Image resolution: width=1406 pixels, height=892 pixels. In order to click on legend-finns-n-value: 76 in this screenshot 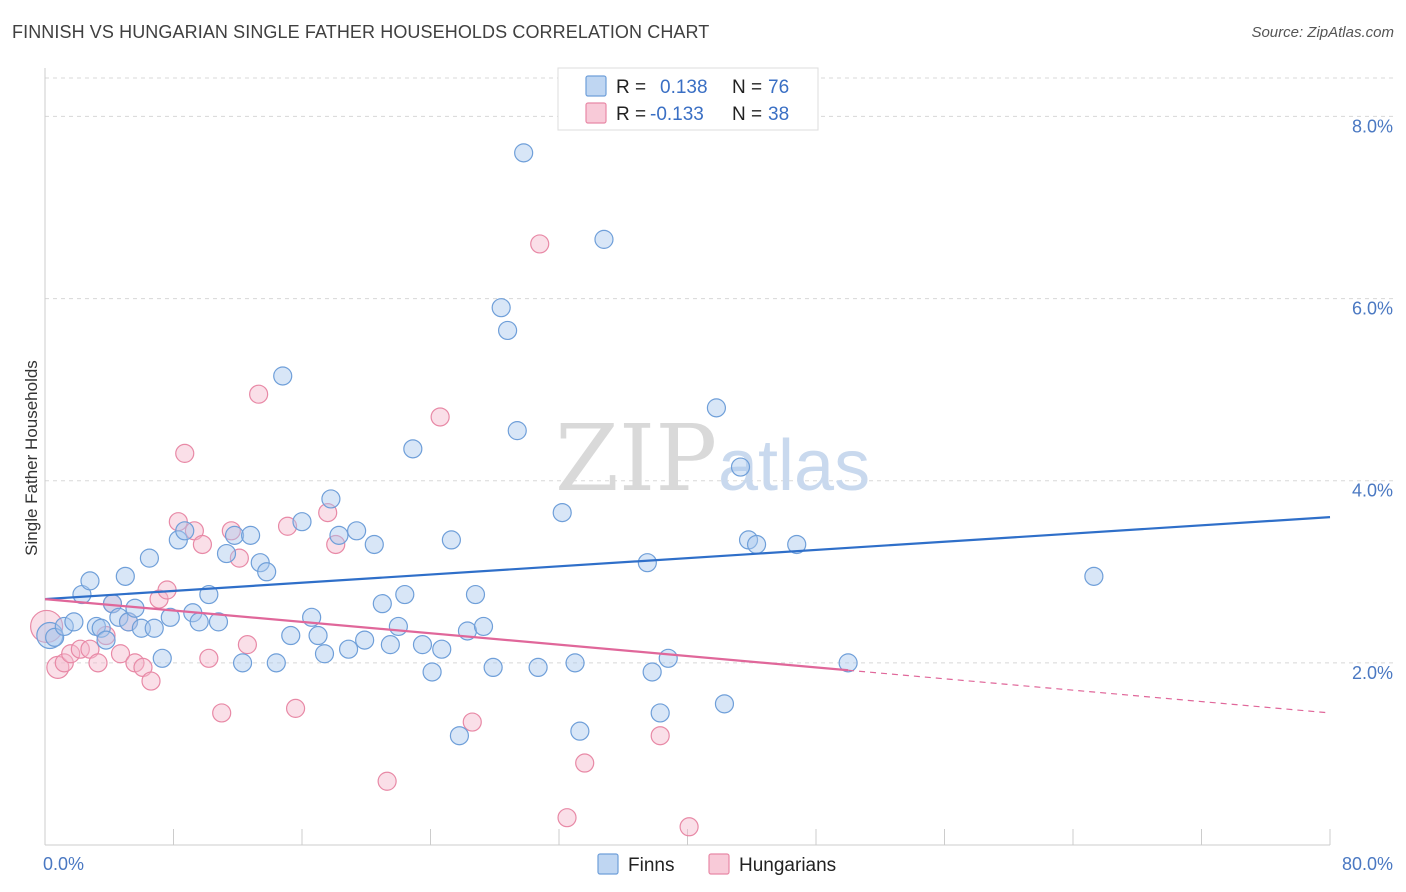, I will do `click(778, 87)`.